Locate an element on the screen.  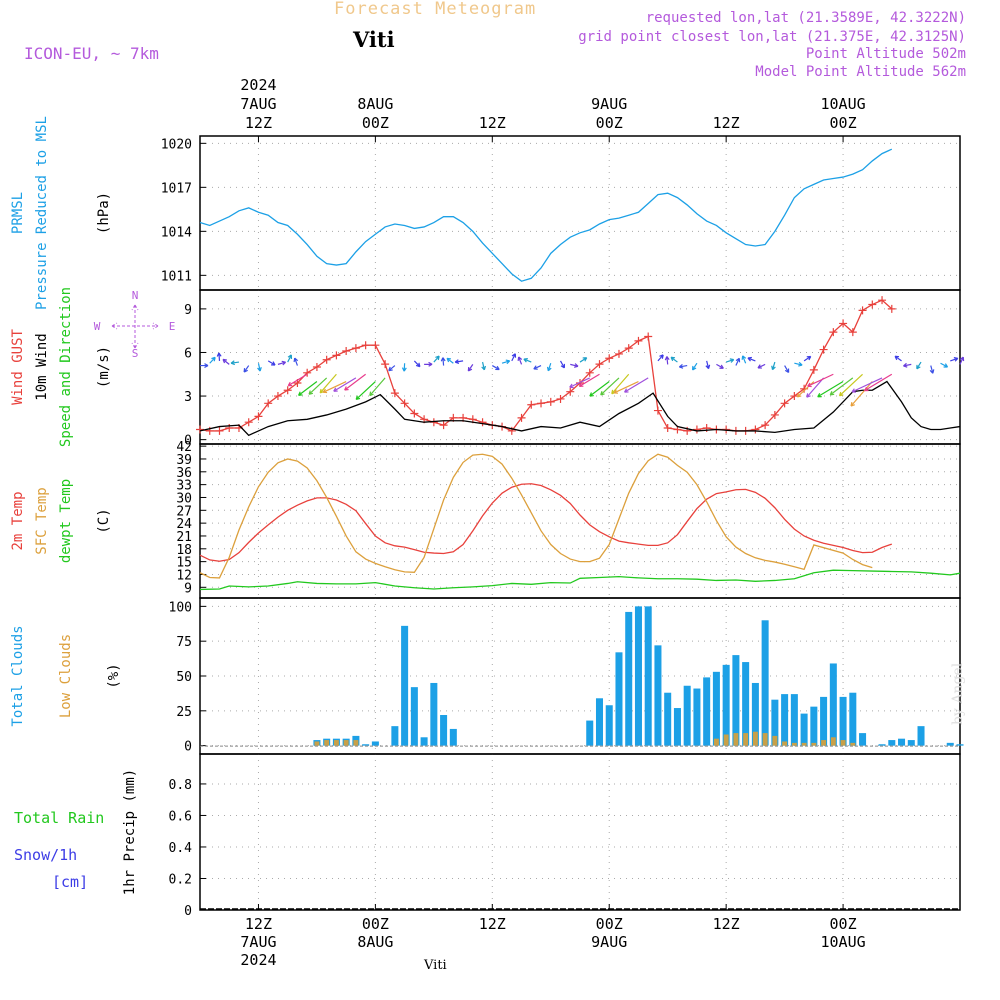
series-temp2m-line is located at coordinates (546, 522).